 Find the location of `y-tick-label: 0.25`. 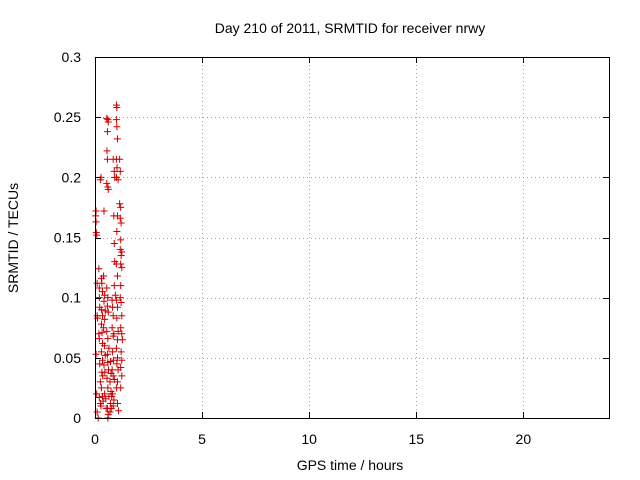

y-tick-label: 0.25 is located at coordinates (67, 117).